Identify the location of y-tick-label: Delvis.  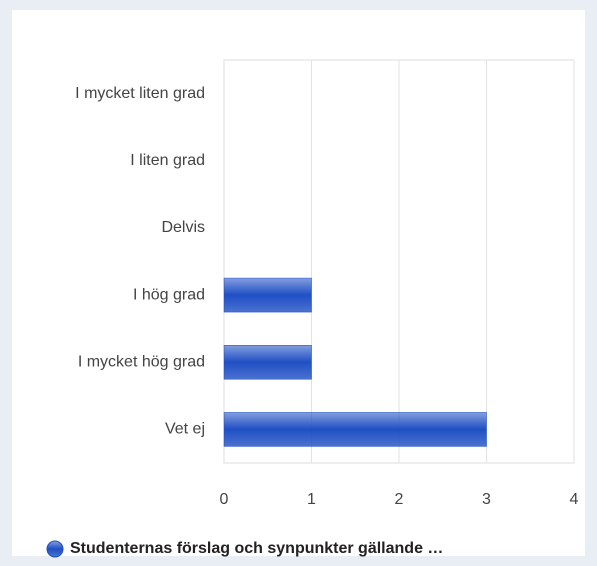
(183, 227).